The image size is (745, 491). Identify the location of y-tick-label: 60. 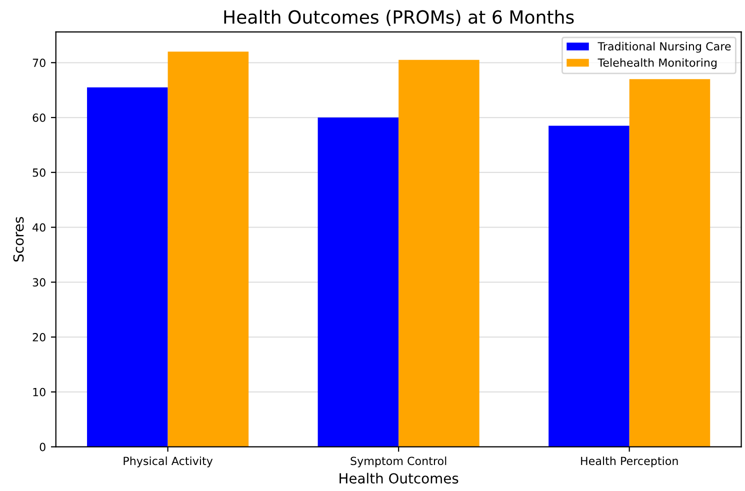
(39, 118).